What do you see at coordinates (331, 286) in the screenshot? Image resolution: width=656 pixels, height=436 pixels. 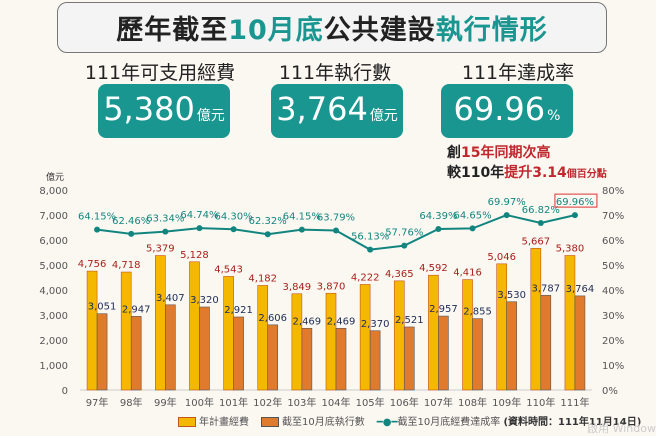 I see `data-label-budget: 3,870` at bounding box center [331, 286].